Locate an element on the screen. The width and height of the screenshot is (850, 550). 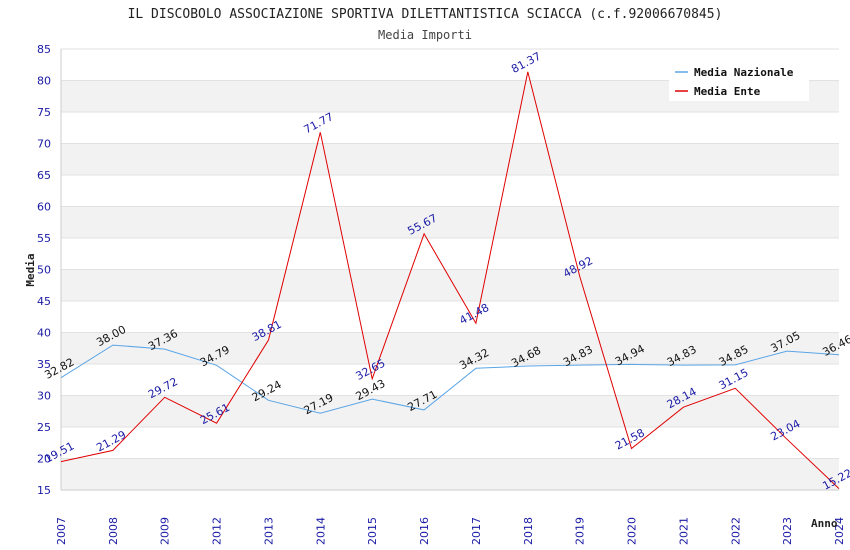
y-tick-label: 50 is located at coordinates (44, 270).